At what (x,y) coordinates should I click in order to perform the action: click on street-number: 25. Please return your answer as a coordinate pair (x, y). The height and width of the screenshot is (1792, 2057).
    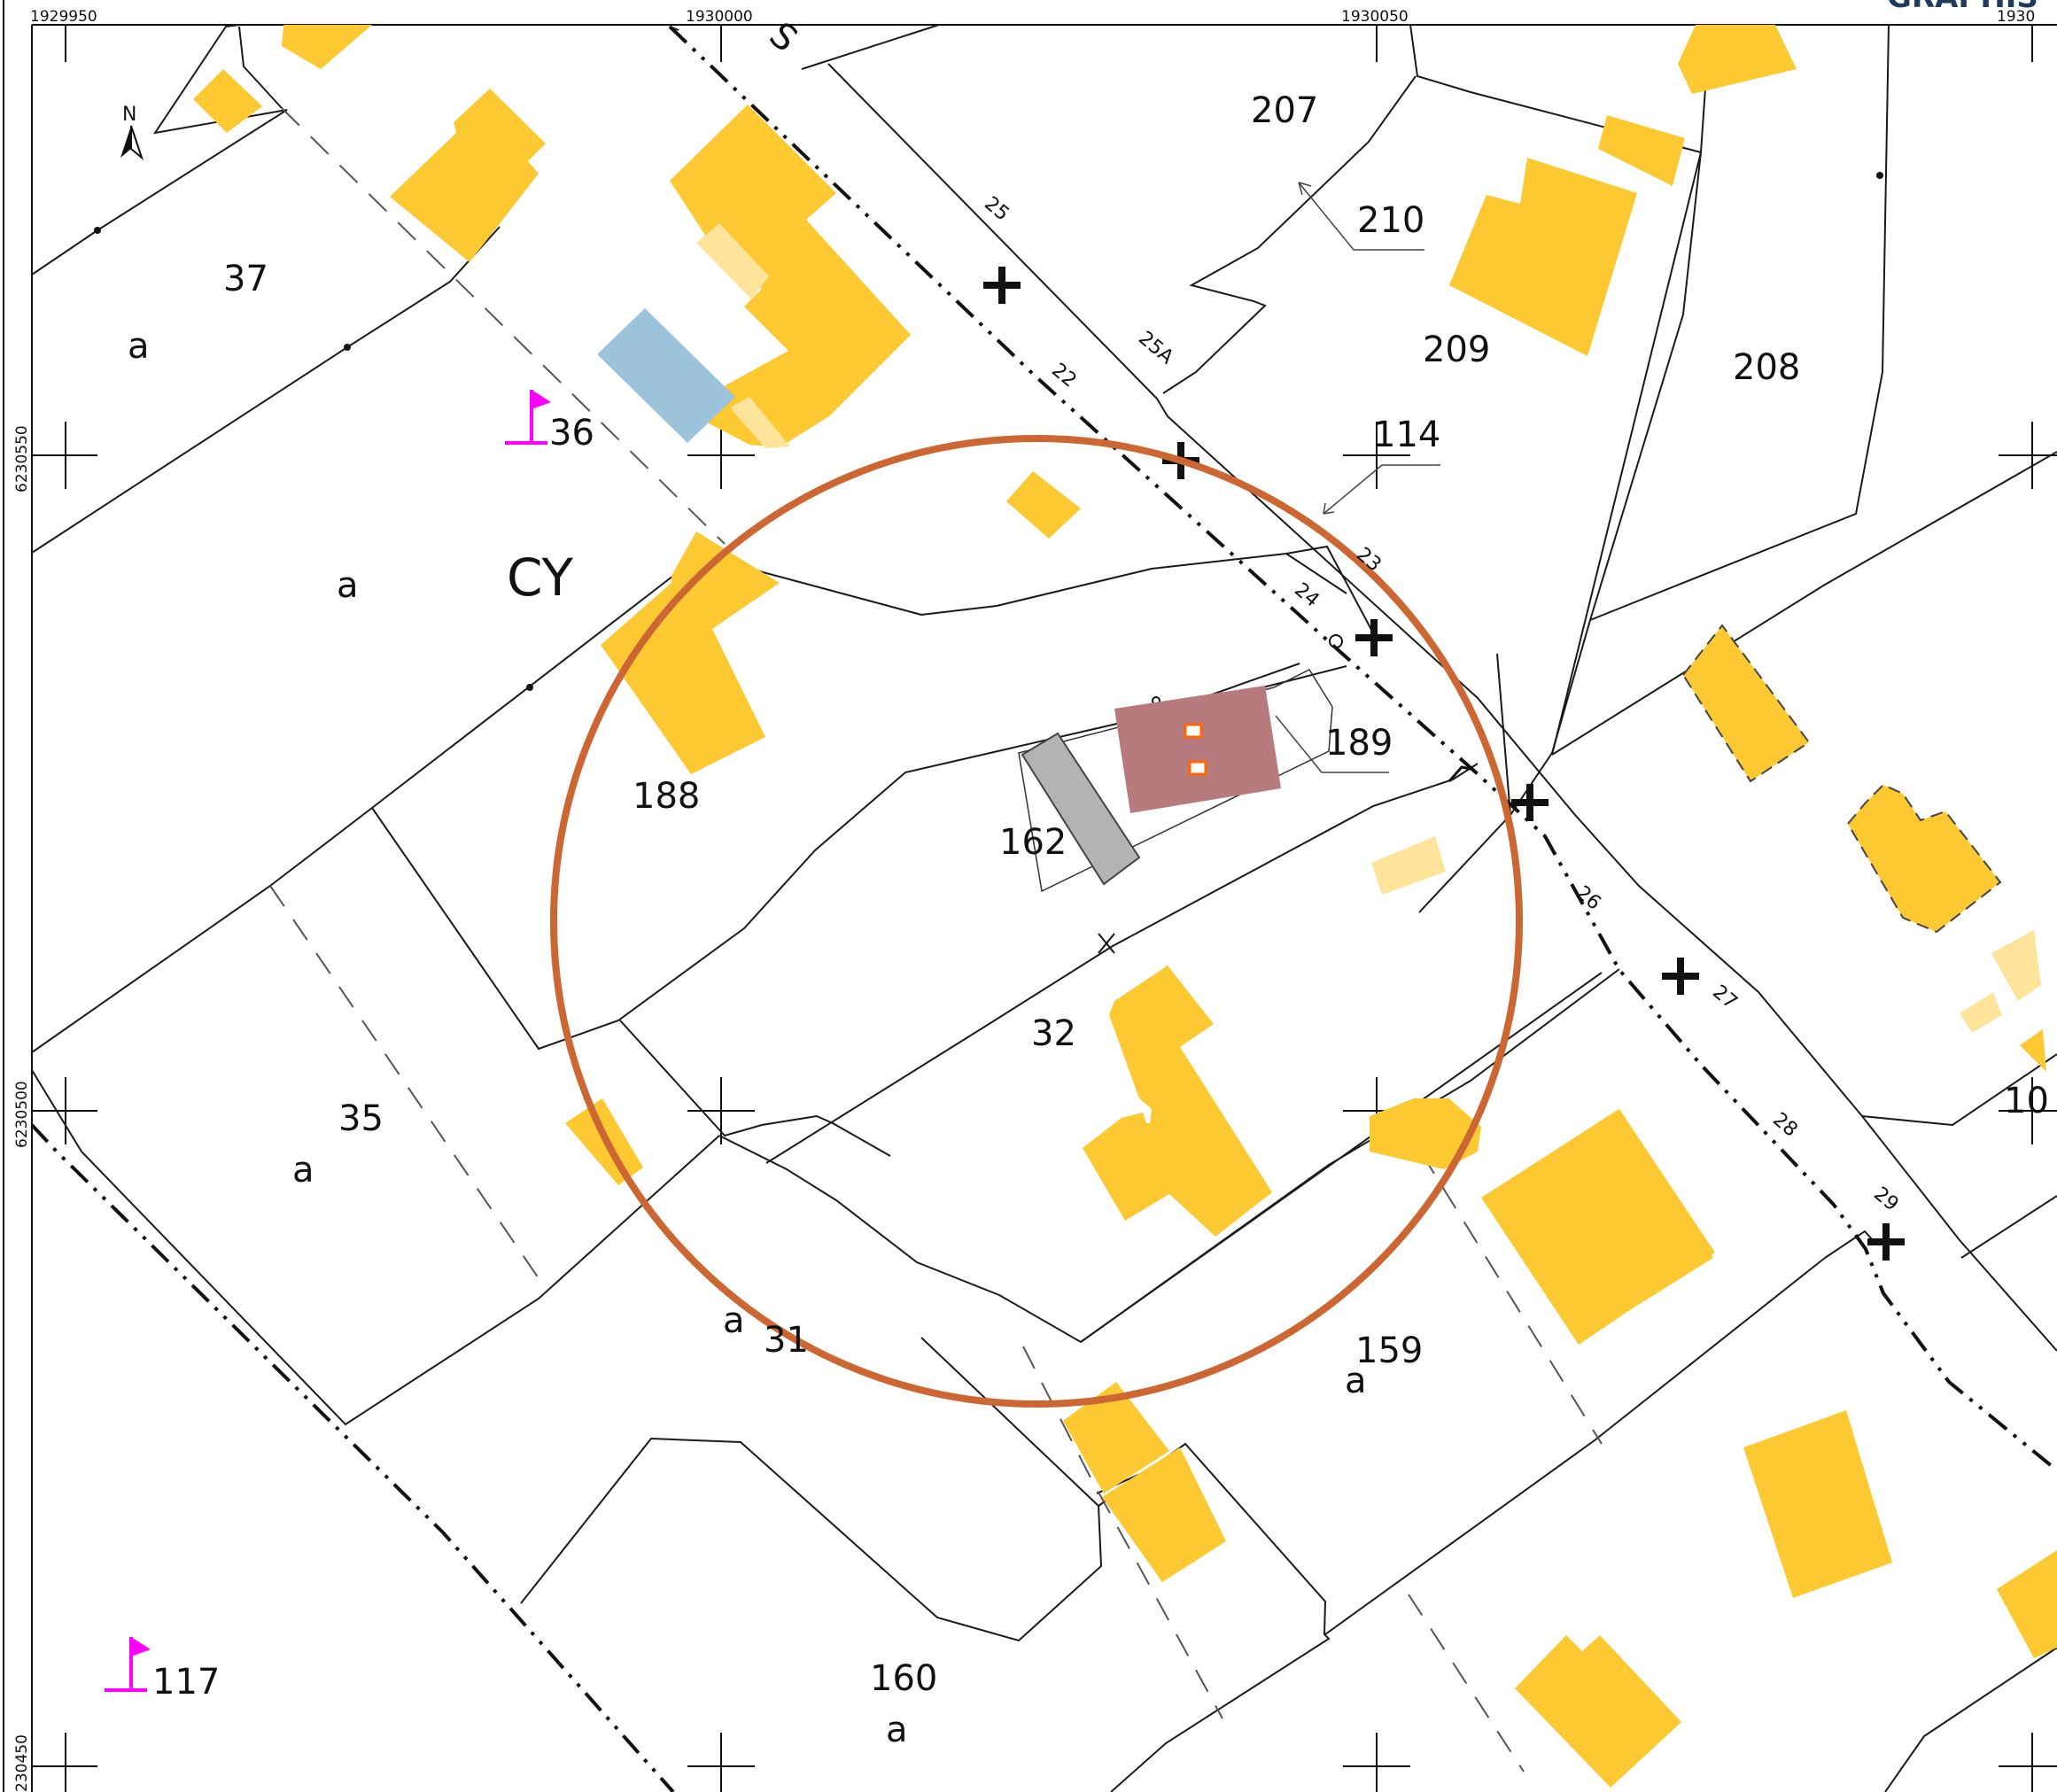
    Looking at the image, I should click on (996, 208).